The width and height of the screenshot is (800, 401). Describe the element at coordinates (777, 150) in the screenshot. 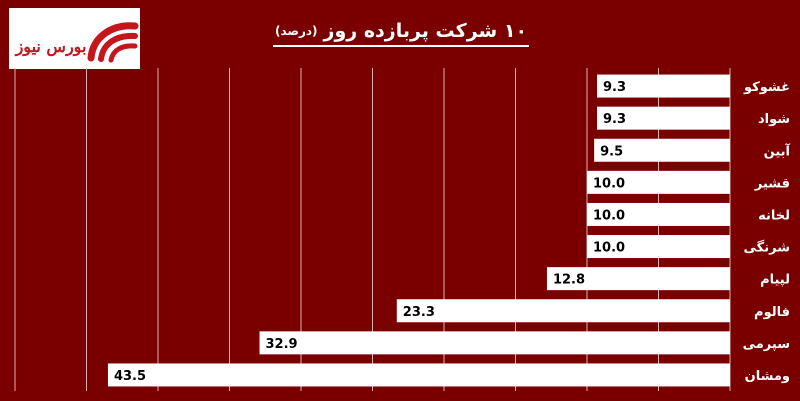

I see `category-label: آبین` at that location.